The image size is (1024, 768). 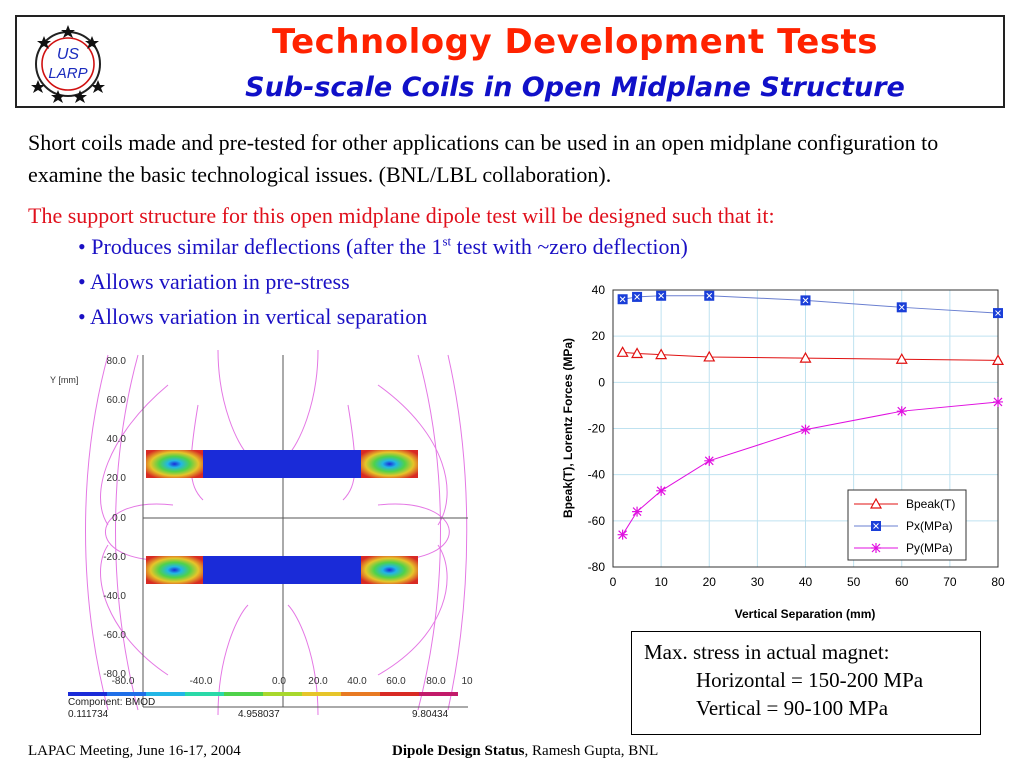 What do you see at coordinates (436, 681) in the screenshot?
I see `fem-x-tick: 80.0` at bounding box center [436, 681].